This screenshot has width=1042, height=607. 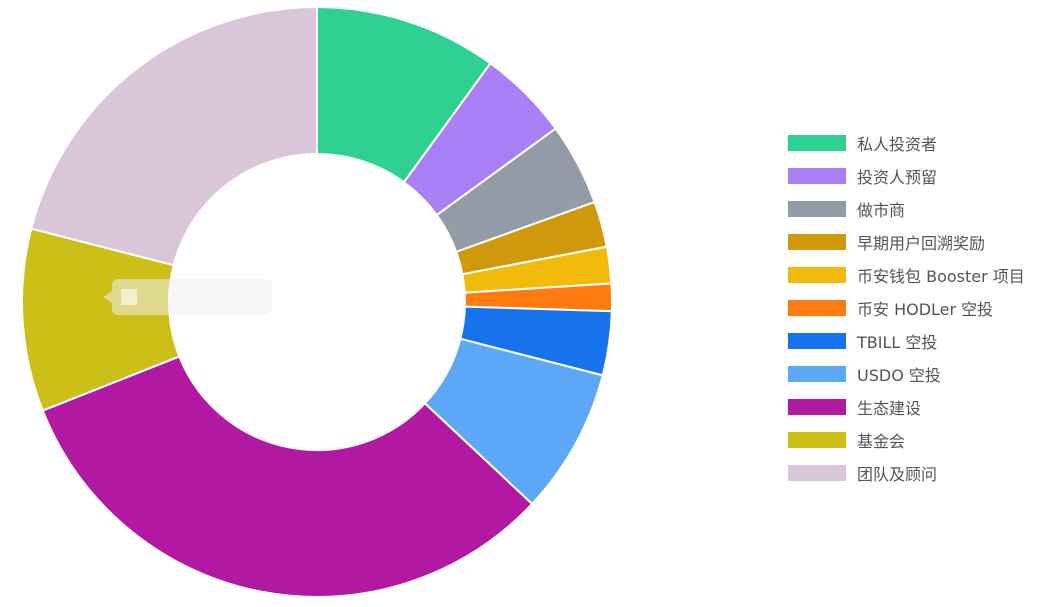 I want to click on legend-item: 团队及顾问, so click(x=906, y=472).